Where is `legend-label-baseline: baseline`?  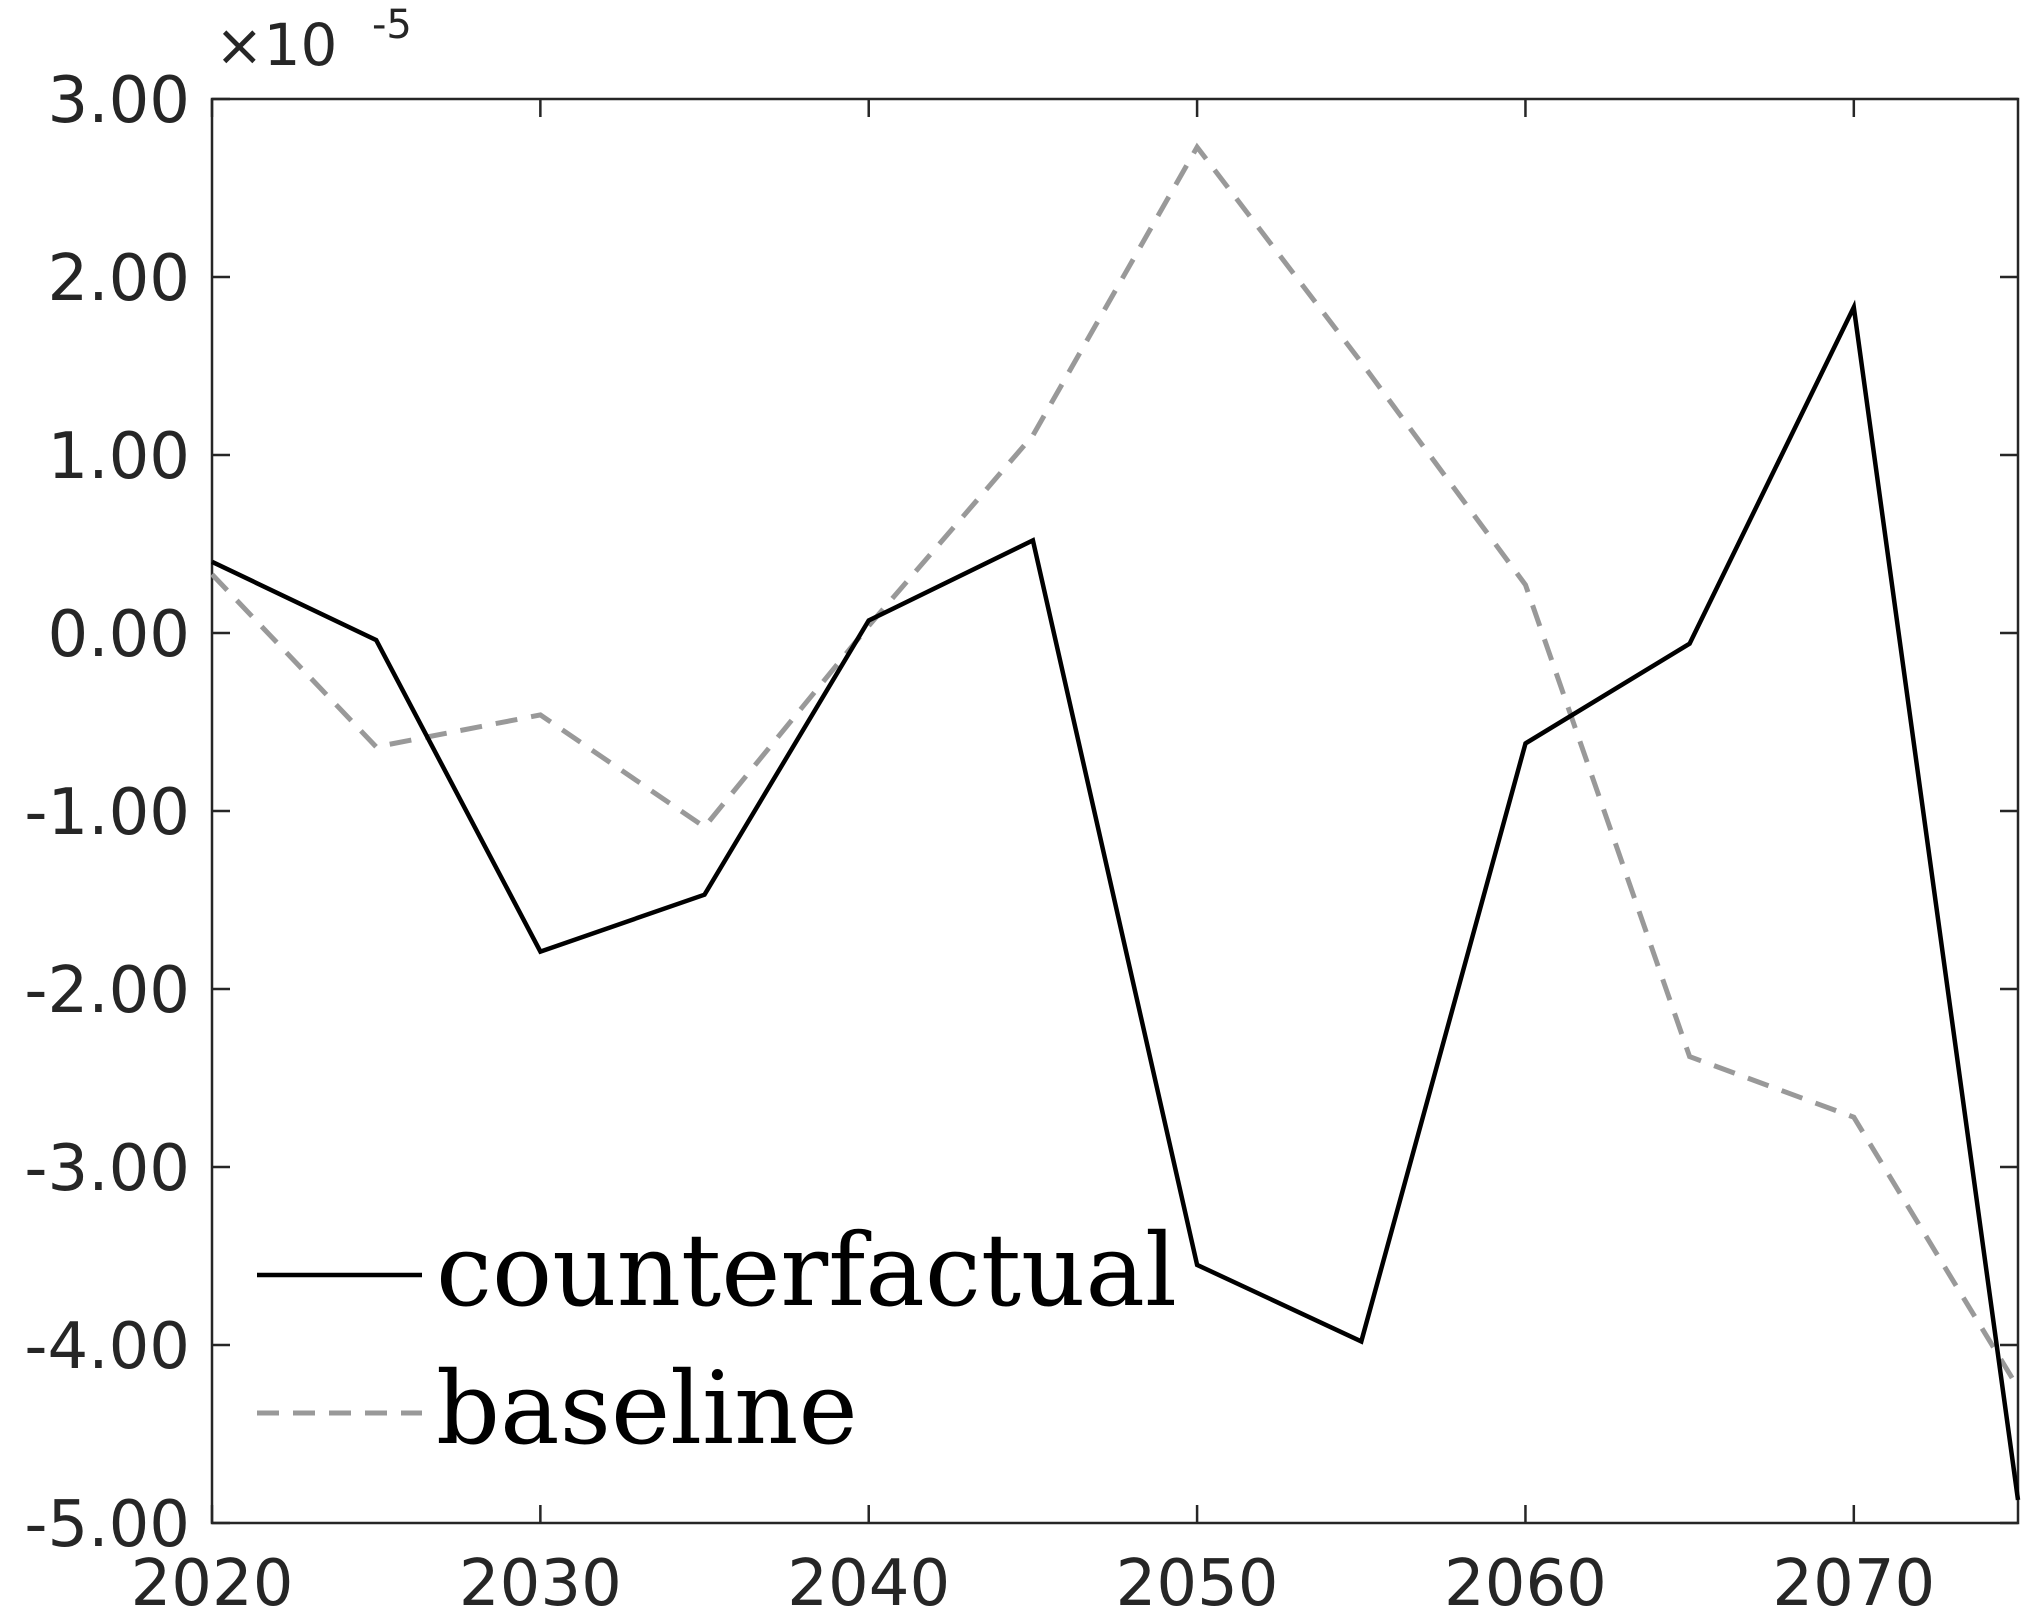 legend-label-baseline: baseline is located at coordinates (647, 1408).